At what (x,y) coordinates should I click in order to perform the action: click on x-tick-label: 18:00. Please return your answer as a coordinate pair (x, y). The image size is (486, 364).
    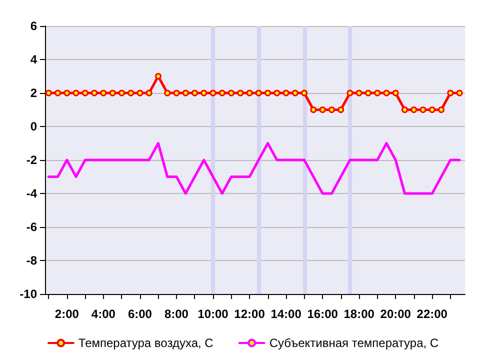
    Looking at the image, I should click on (359, 314).